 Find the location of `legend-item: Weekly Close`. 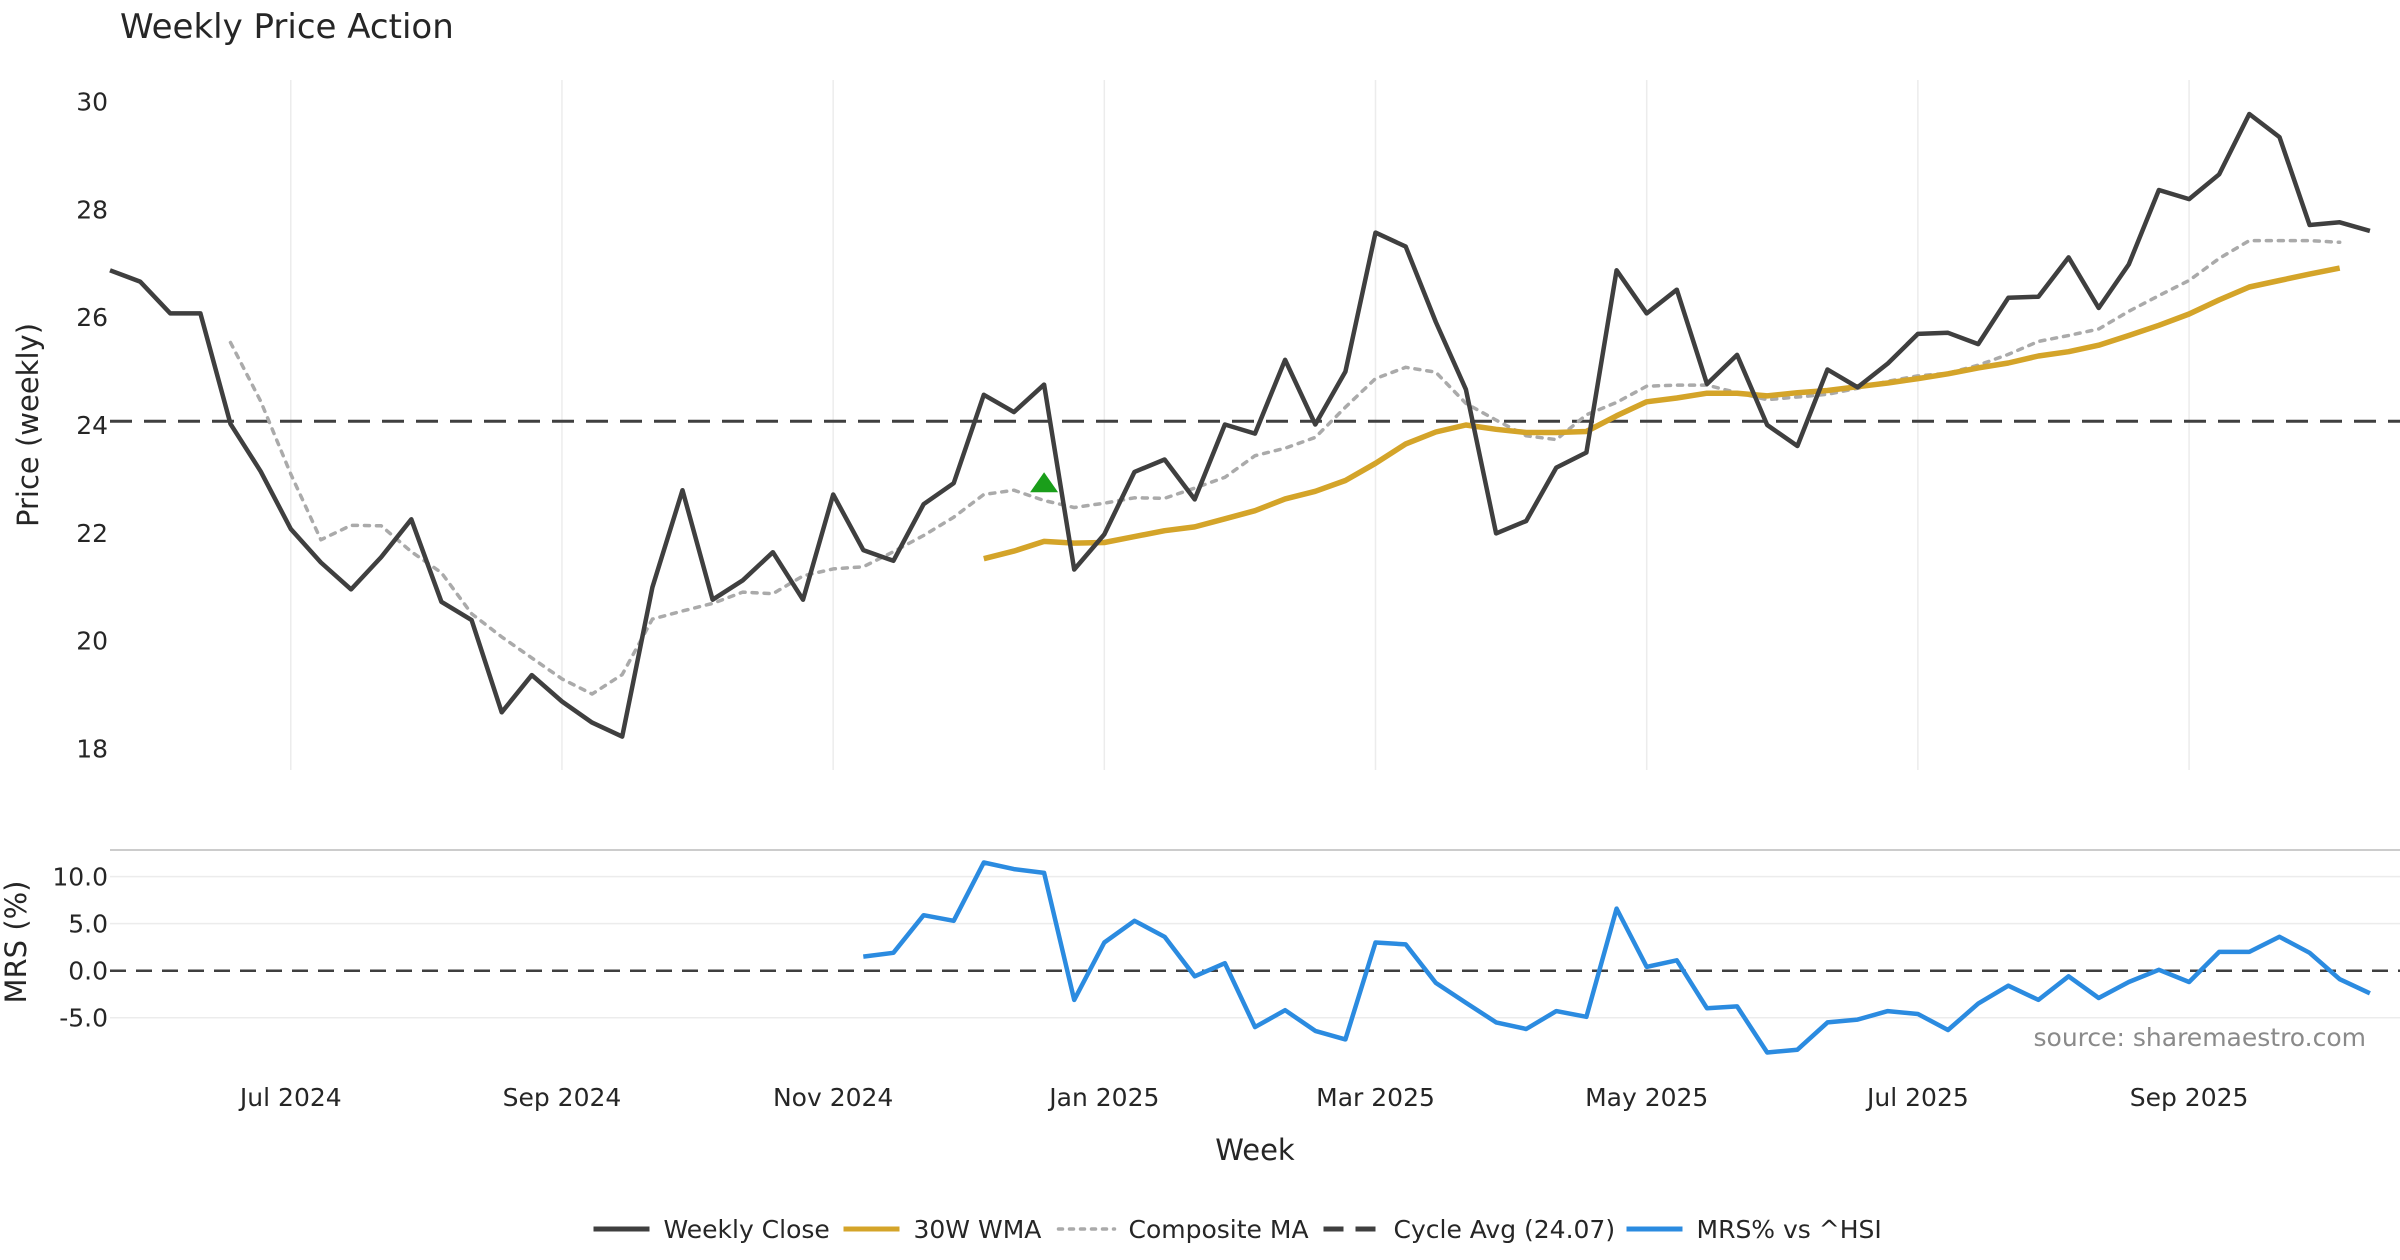

legend-item: Weekly Close is located at coordinates (711, 1229).